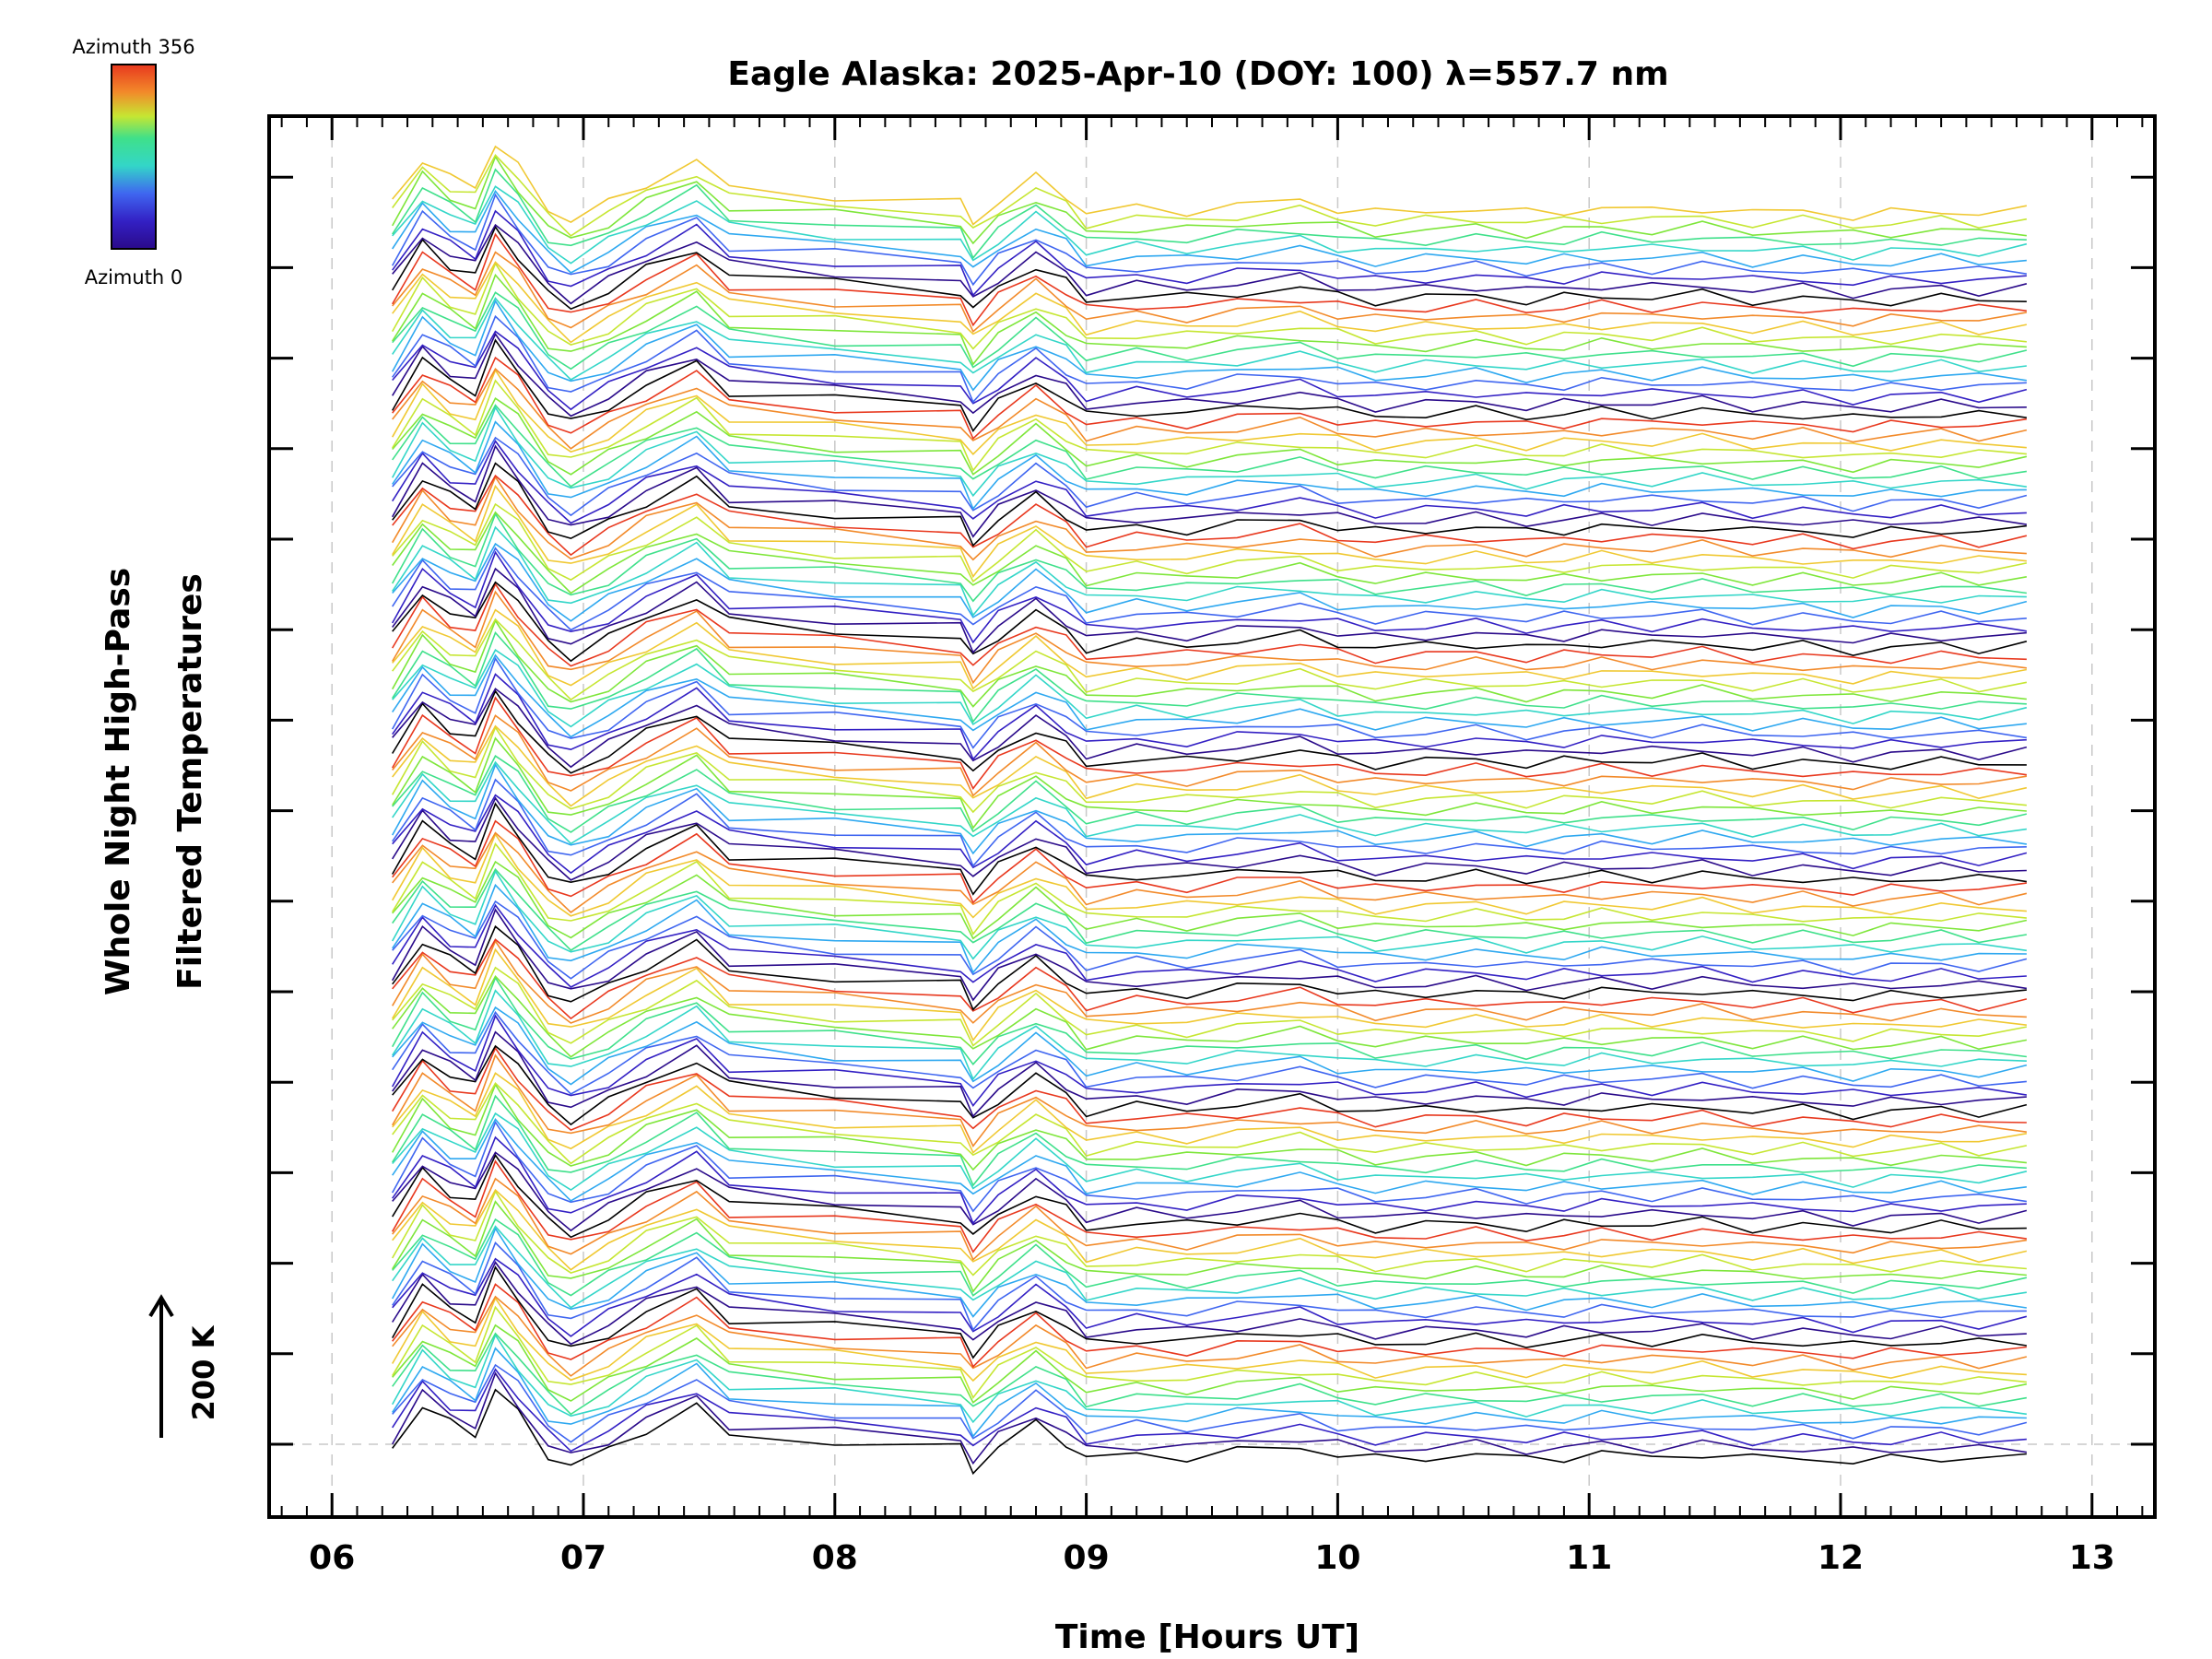 The width and height of the screenshot is (2212, 1659). I want to click on scale-bar-label: 200 K, so click(203, 1372).